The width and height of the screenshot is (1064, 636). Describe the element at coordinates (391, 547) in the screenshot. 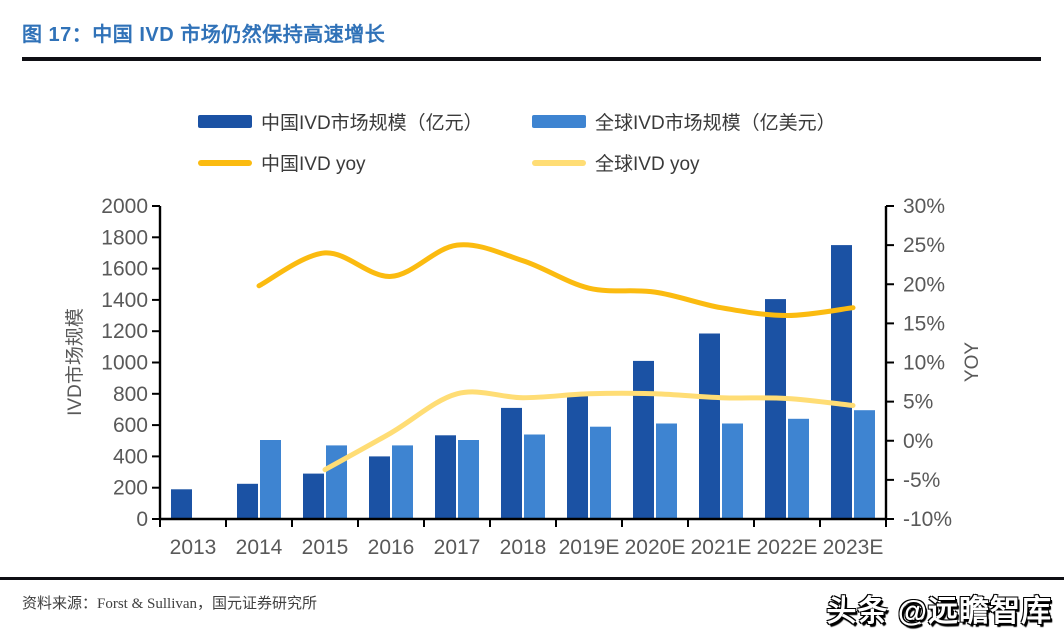

I see `category-label: 2016` at that location.